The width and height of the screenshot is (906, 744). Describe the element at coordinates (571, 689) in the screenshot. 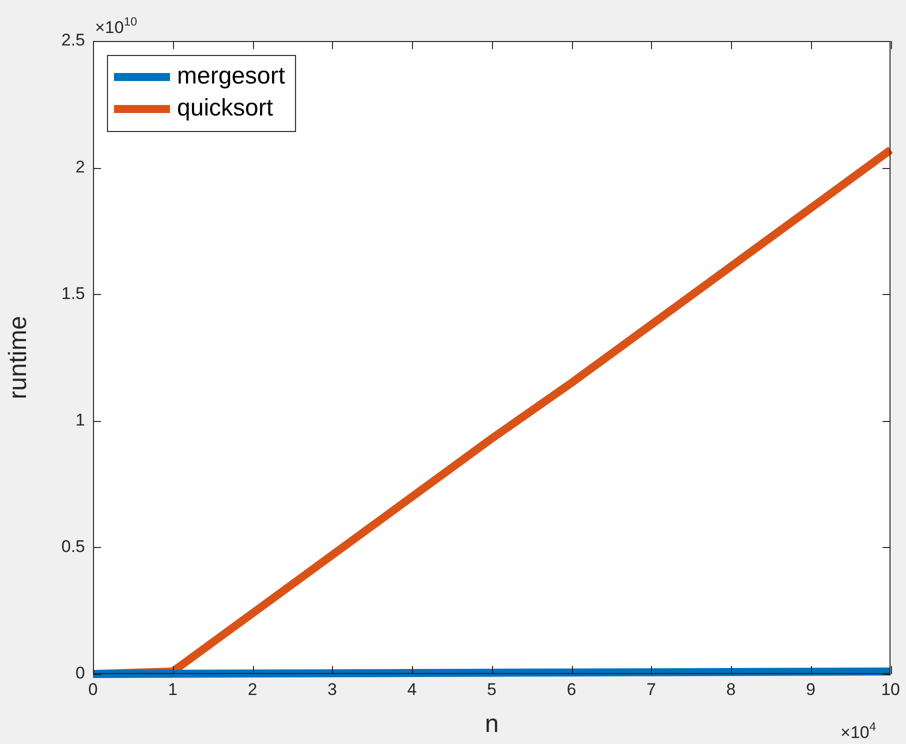

I see `x-tick-label: 6` at that location.